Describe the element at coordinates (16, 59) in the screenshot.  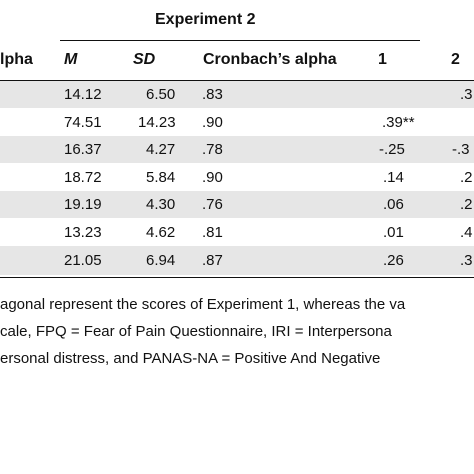
I see `column-header-prev-alpha: lpha` at that location.